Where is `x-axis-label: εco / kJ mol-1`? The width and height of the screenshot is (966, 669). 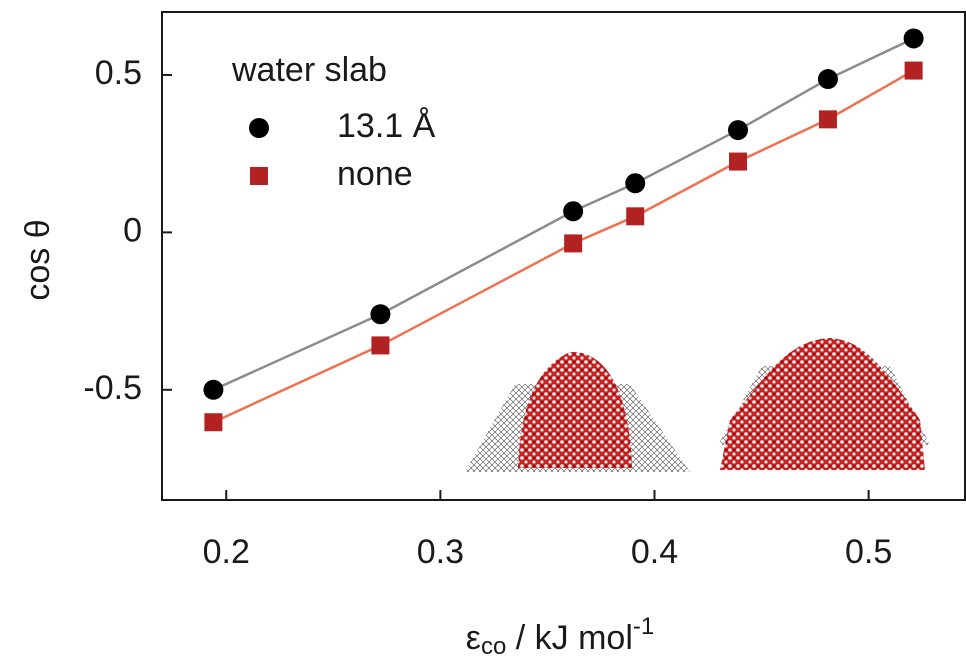 x-axis-label: εco / kJ mol-1 is located at coordinates (560, 636).